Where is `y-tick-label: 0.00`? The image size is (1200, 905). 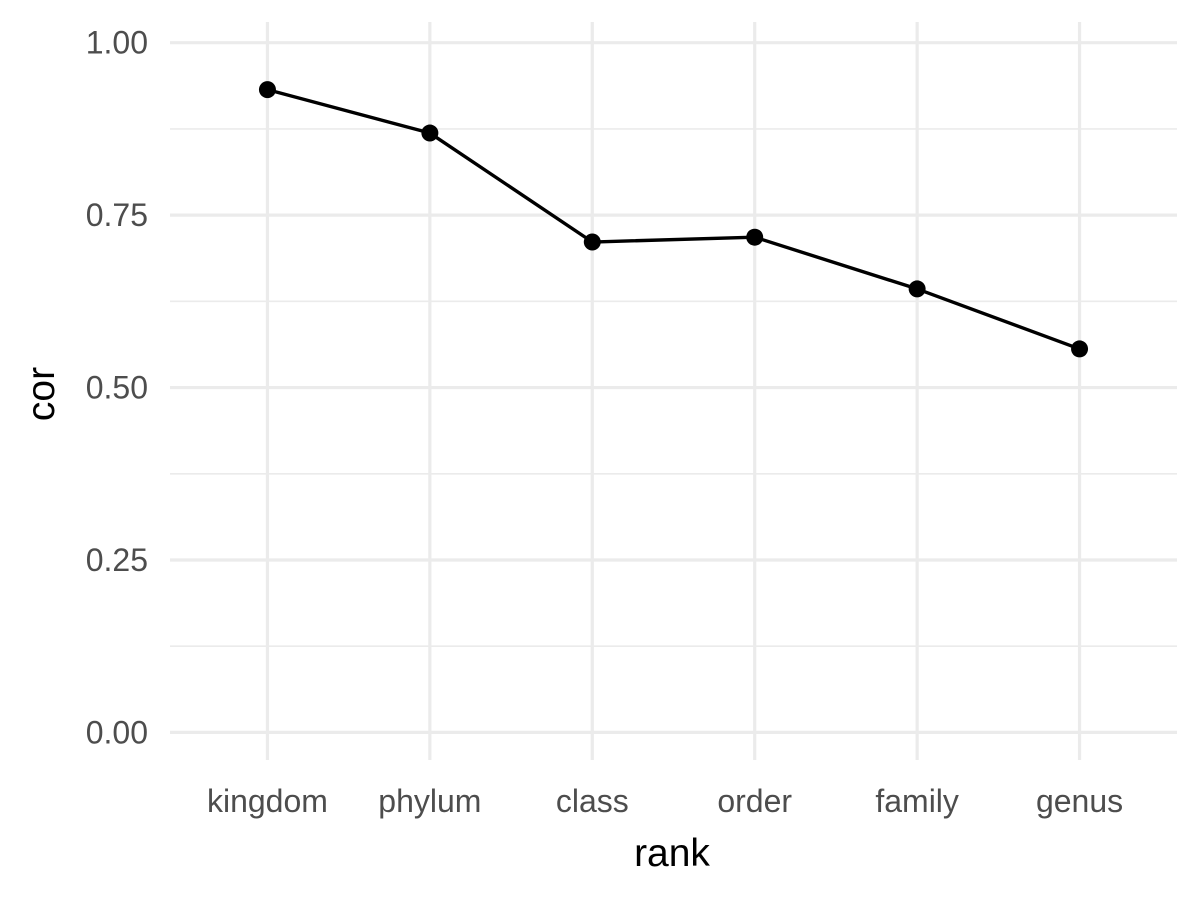 y-tick-label: 0.00 is located at coordinates (117, 732).